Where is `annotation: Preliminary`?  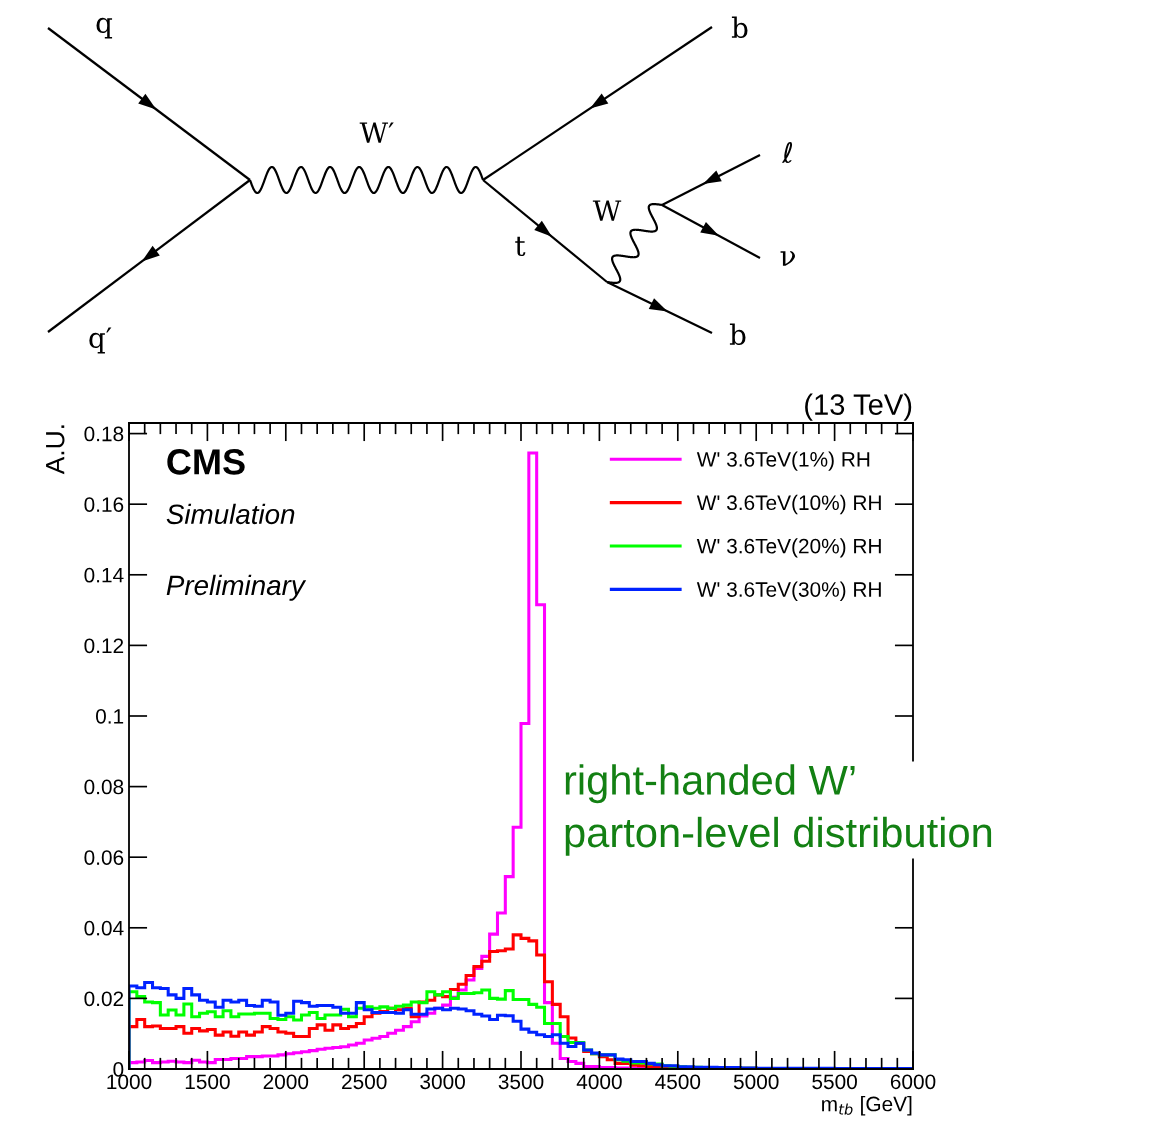
annotation: Preliminary is located at coordinates (236, 587).